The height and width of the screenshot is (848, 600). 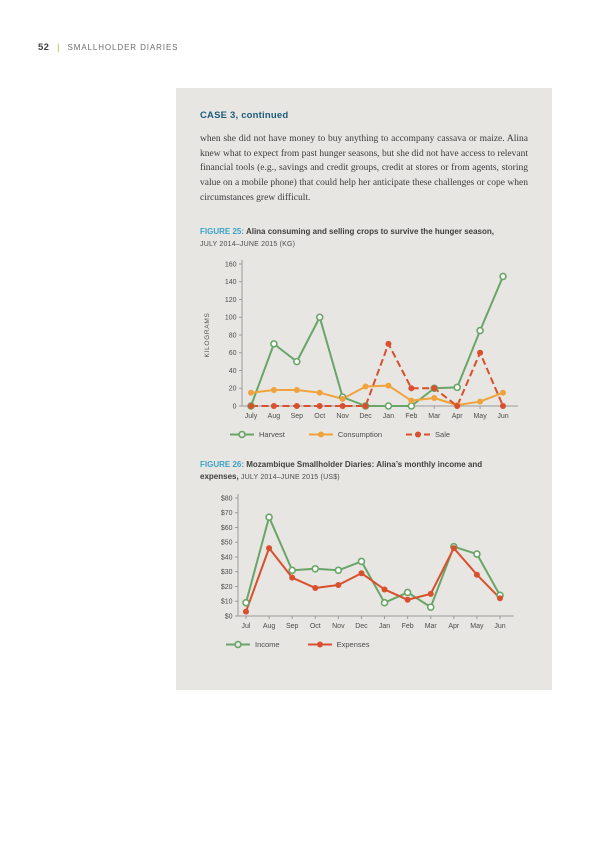 What do you see at coordinates (123, 47) in the screenshot?
I see `running-title: SMALLHOLDER DIARIES` at bounding box center [123, 47].